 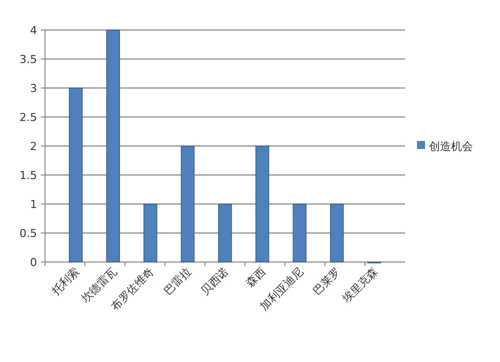 I want to click on x-tick-label: 巴雷拉, so click(x=177, y=281).